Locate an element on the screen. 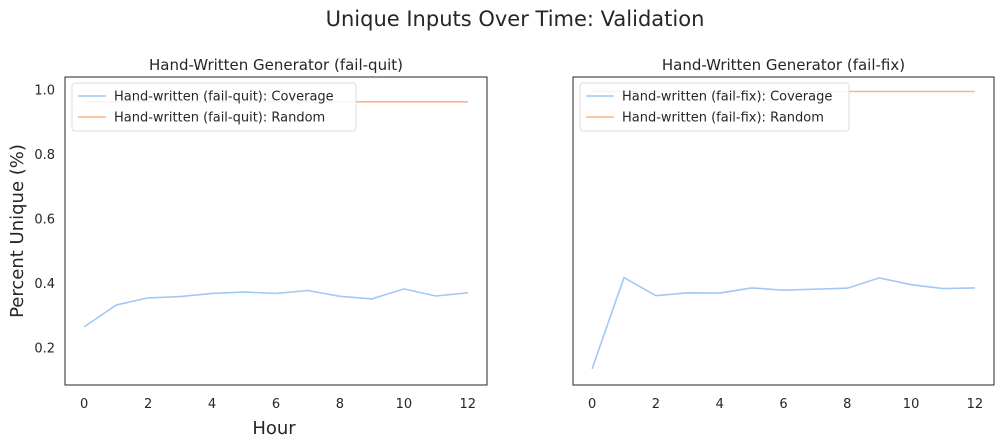 This screenshot has height=447, width=1004. y-tick-label: 0.8 is located at coordinates (44, 155).